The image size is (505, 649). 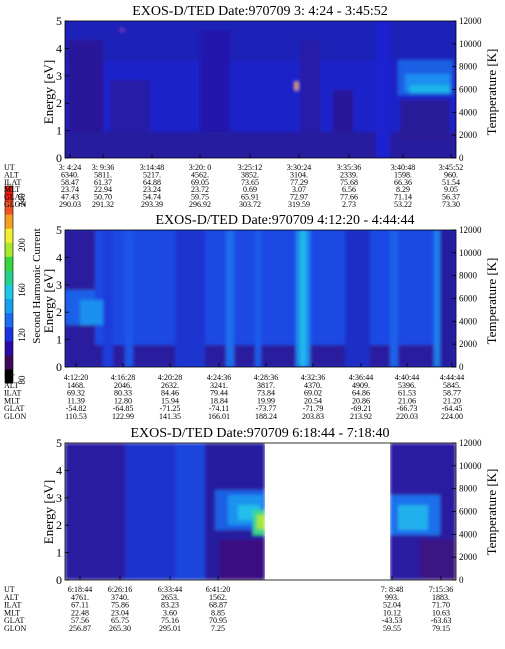 I want to click on ephemeris-value: 4:20:28, so click(x=170, y=377).